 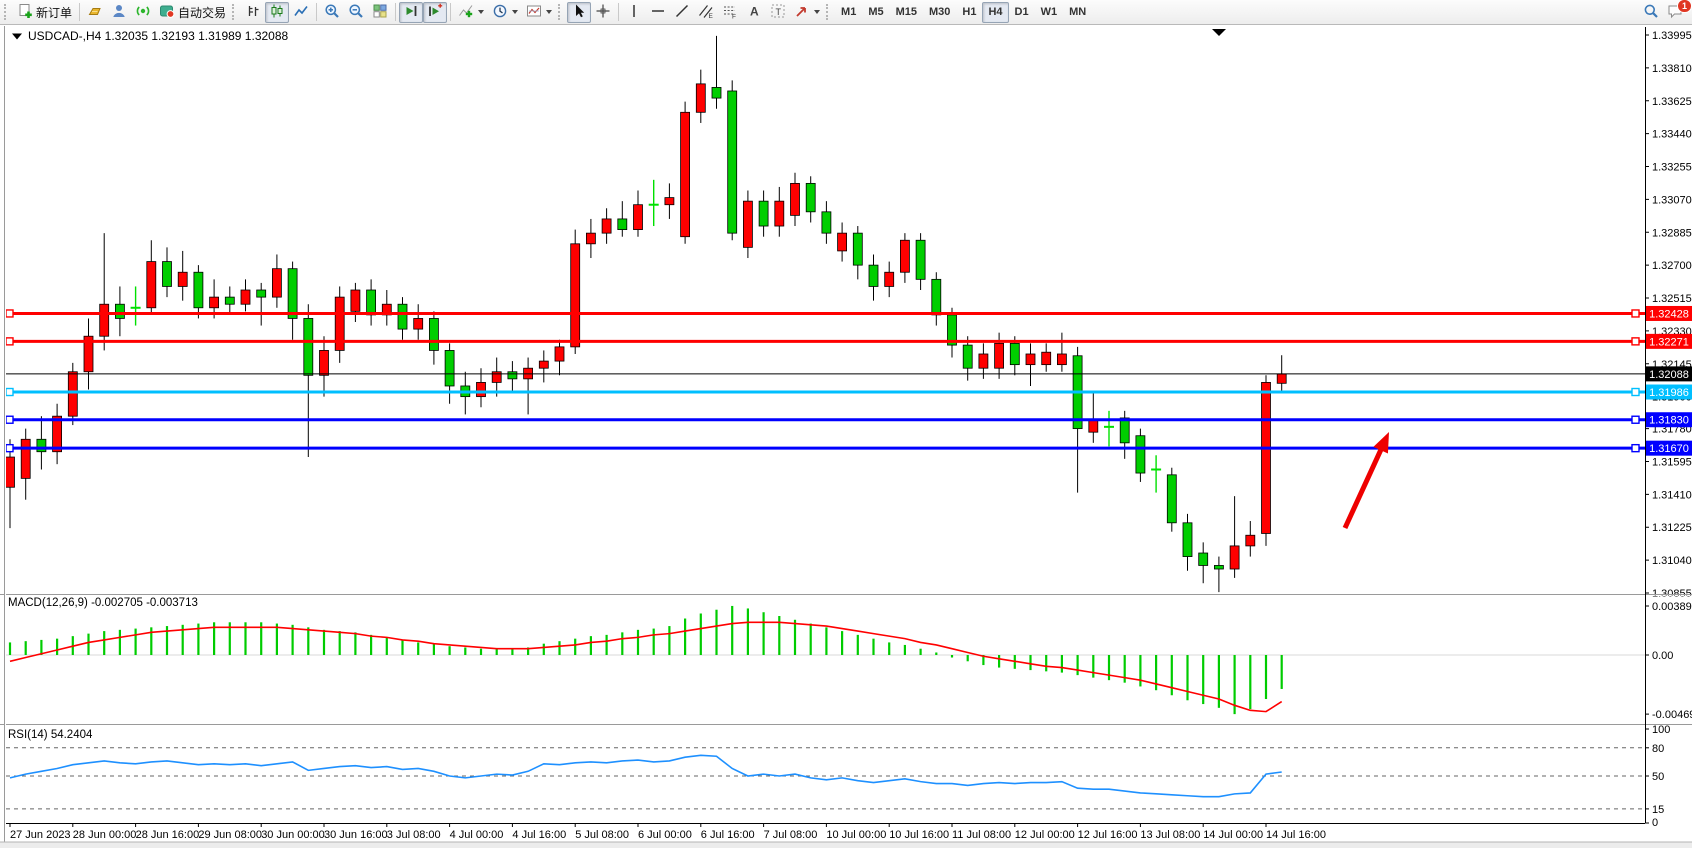 I want to click on text-tool-button: A, so click(x=754, y=12).